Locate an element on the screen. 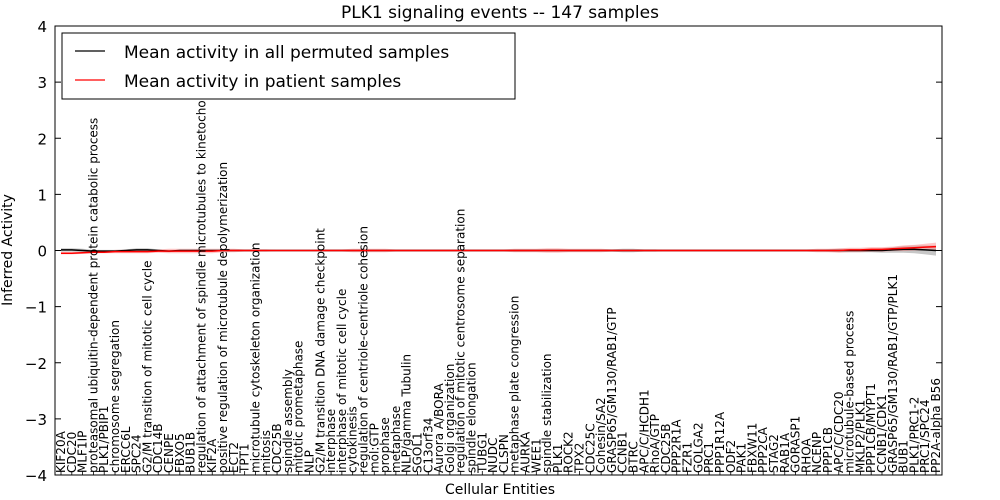 This screenshot has width=1000, height=500. y-tick-label: 0 is located at coordinates (42, 252).